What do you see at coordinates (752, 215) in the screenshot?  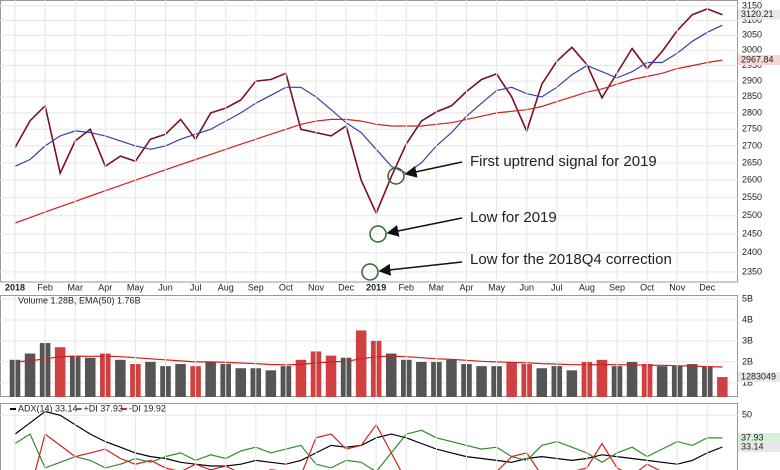 I see `y-tick-label: 2500` at bounding box center [752, 215].